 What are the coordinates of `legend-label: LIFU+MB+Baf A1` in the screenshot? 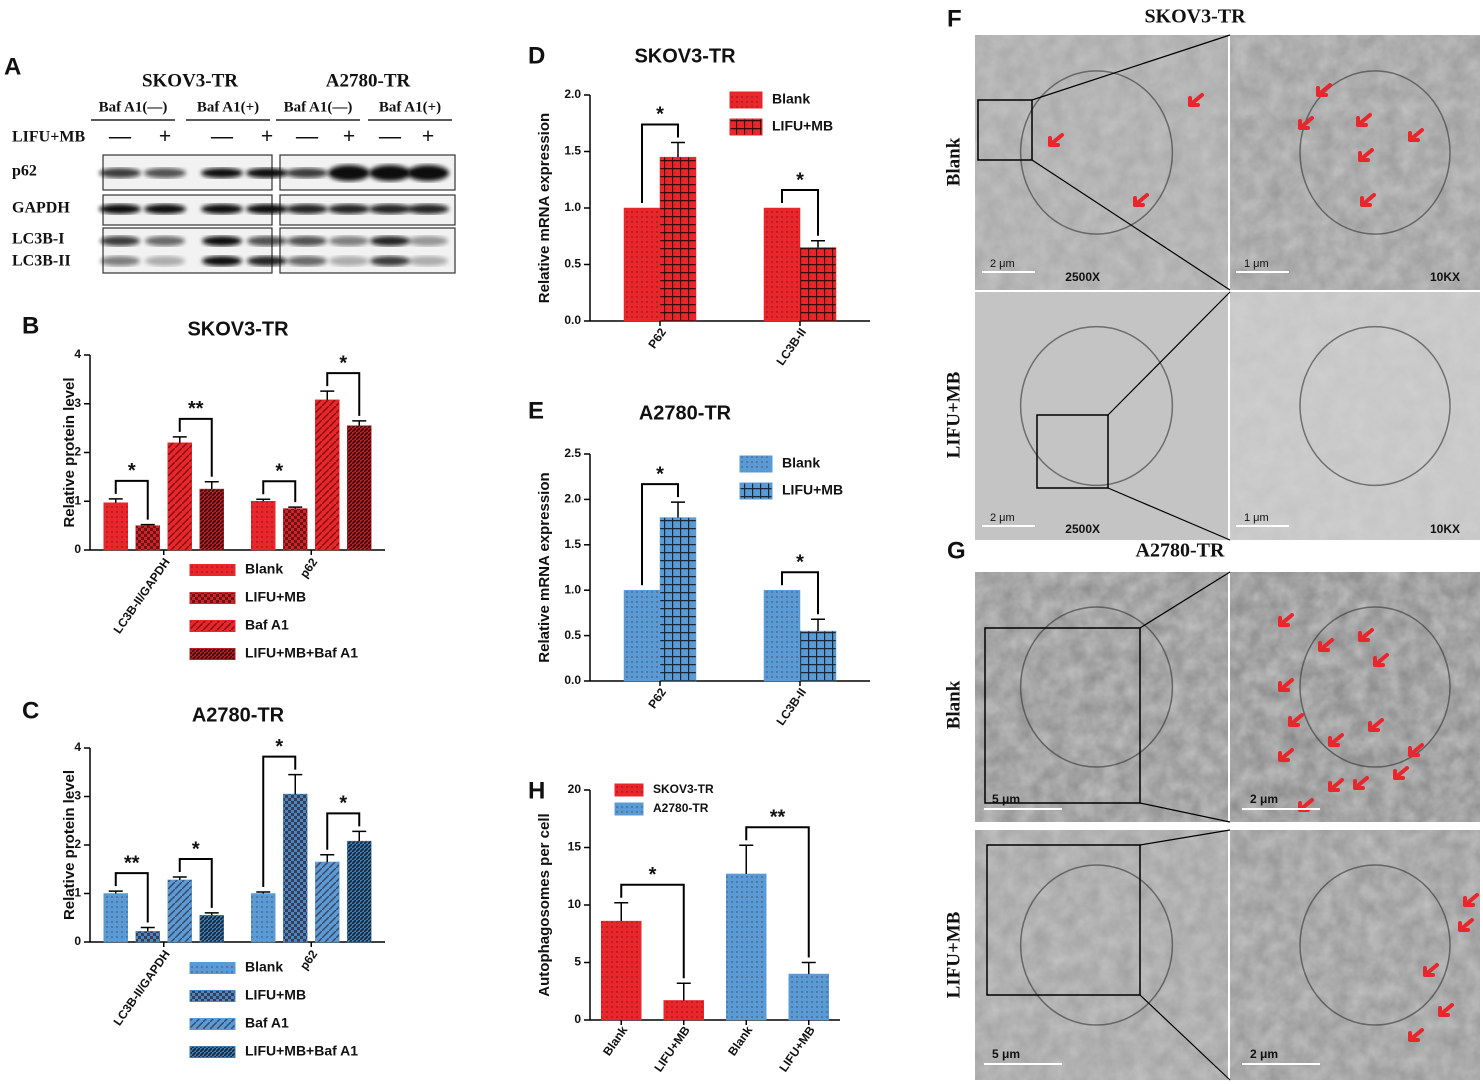 It's located at (301, 653).